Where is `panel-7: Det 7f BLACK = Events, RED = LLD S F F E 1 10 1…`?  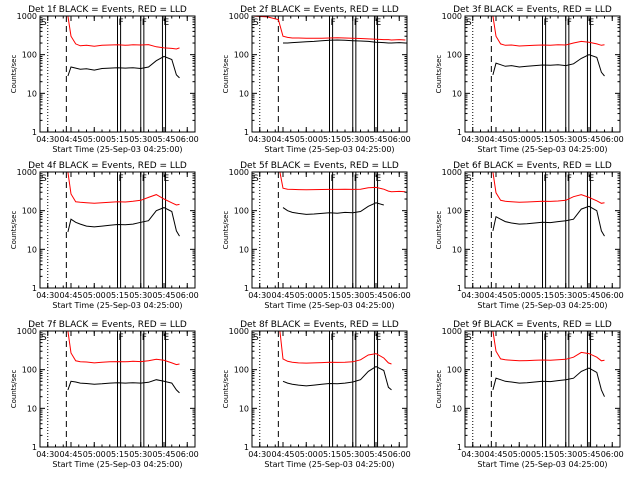 panel-7: Det 7f BLACK = Events, RED = LLD S F F E 1 10 1… is located at coordinates (104, 394).